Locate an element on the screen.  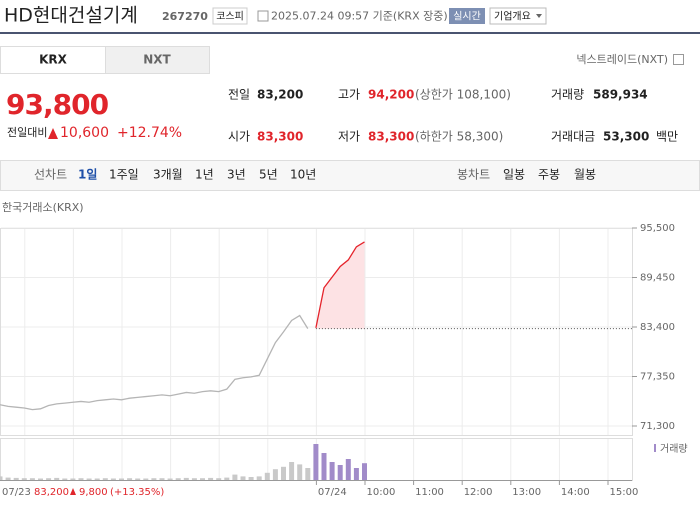
x-tick-label: 11:00 is located at coordinates (429, 492).